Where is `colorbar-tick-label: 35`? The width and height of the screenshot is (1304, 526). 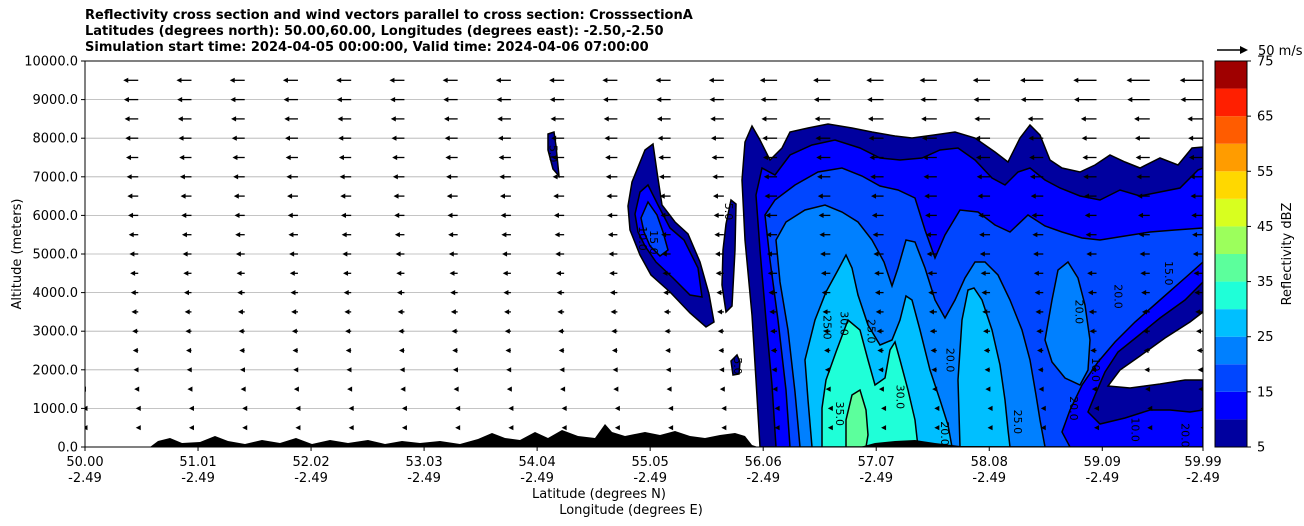
colorbar-tick-label: 35 is located at coordinates (1265, 282).